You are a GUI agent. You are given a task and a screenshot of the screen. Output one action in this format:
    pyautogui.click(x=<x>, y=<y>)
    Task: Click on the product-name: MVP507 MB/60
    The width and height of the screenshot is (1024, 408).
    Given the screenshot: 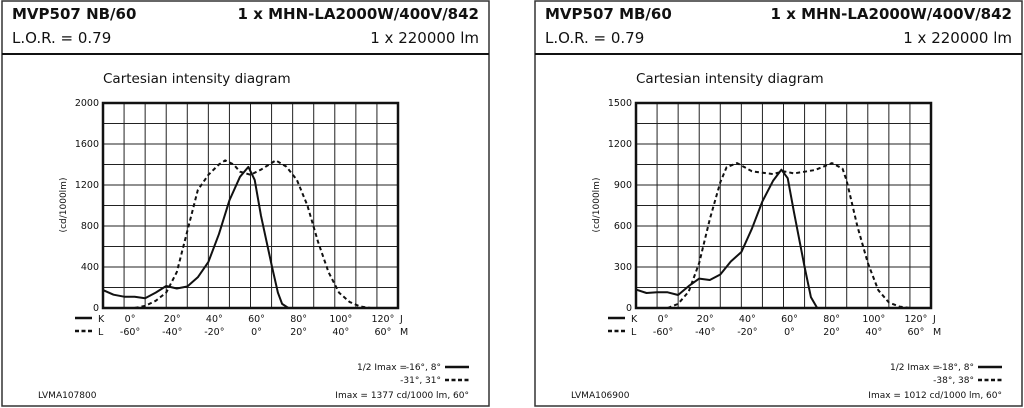 What is the action you would take?
    pyautogui.click(x=608, y=14)
    